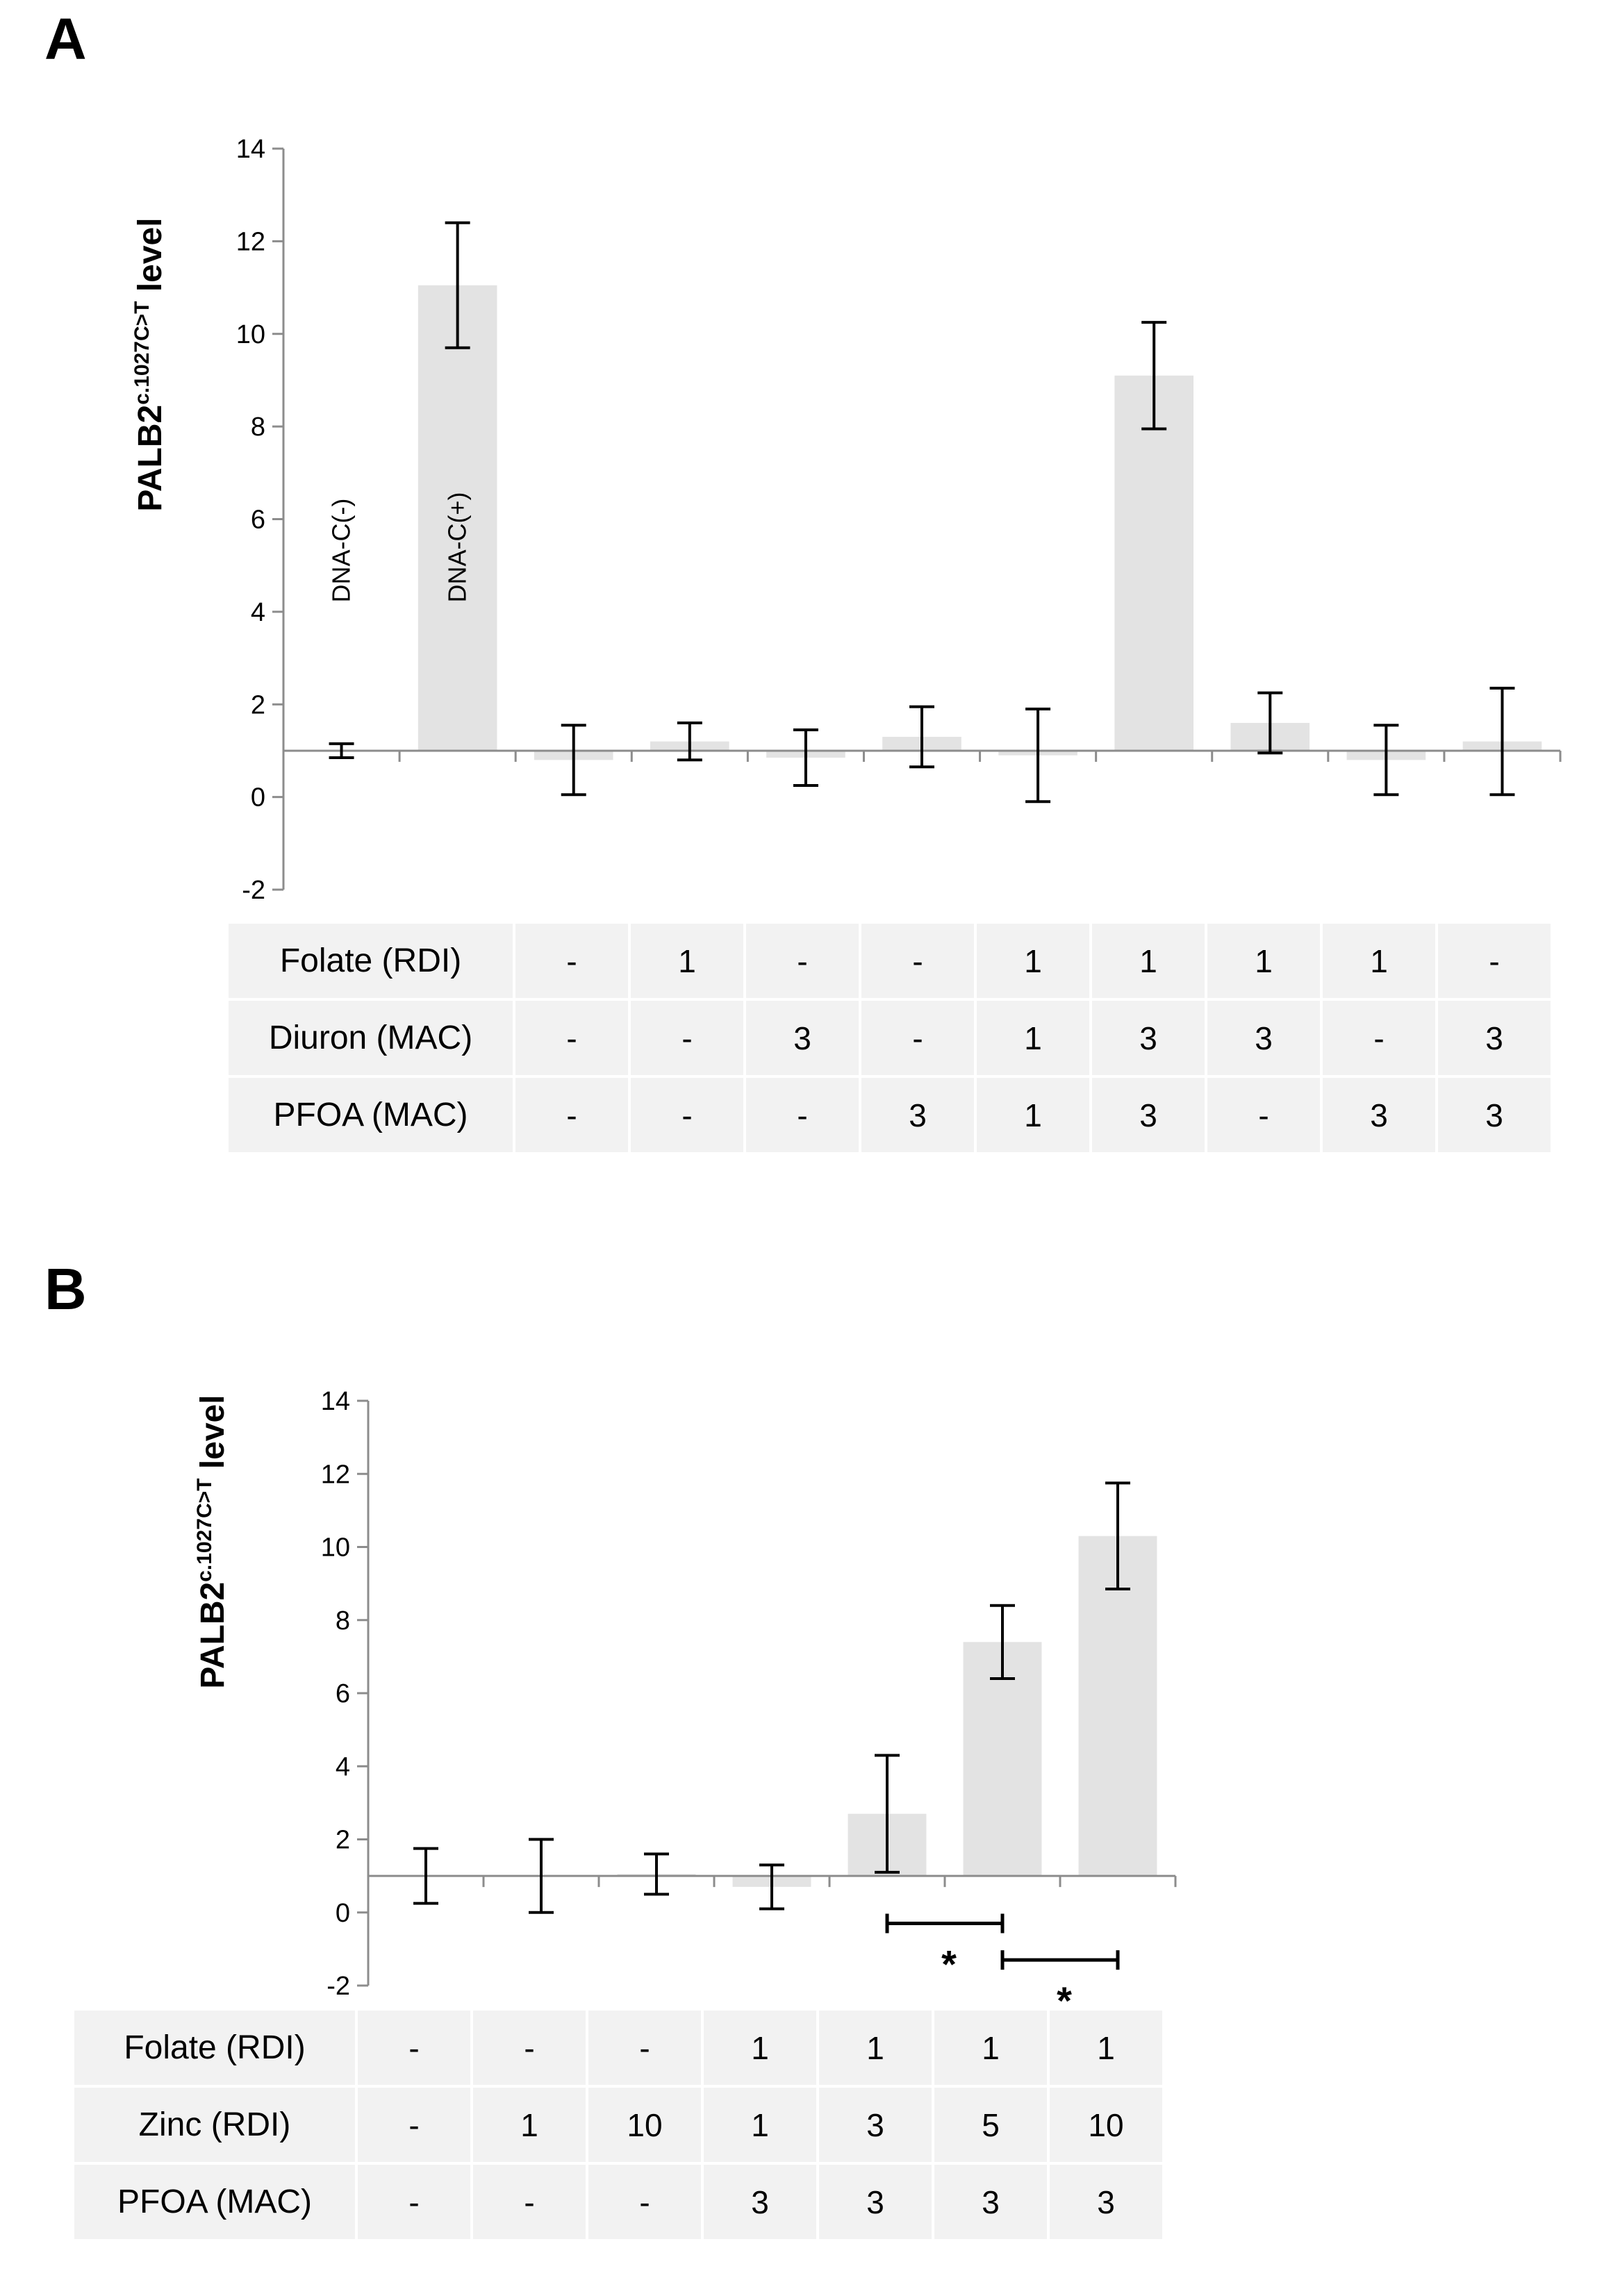  I want to click on table-a-row-label: PFOA (MAC), so click(371, 1115).